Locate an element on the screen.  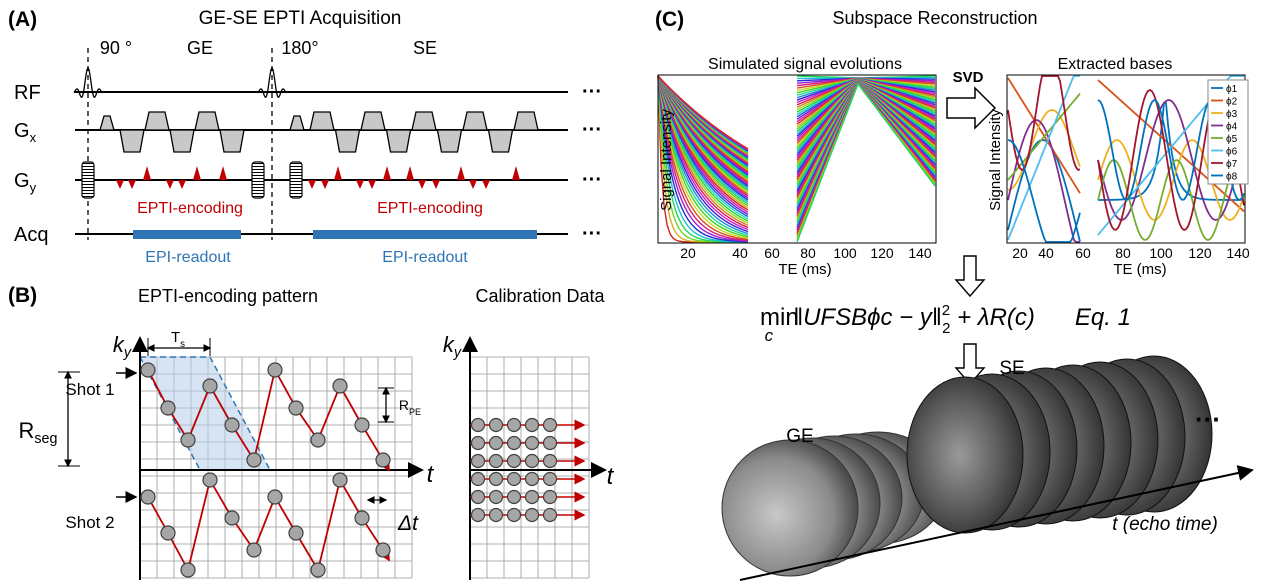
ts-label-main: T is located at coordinates (175, 337).